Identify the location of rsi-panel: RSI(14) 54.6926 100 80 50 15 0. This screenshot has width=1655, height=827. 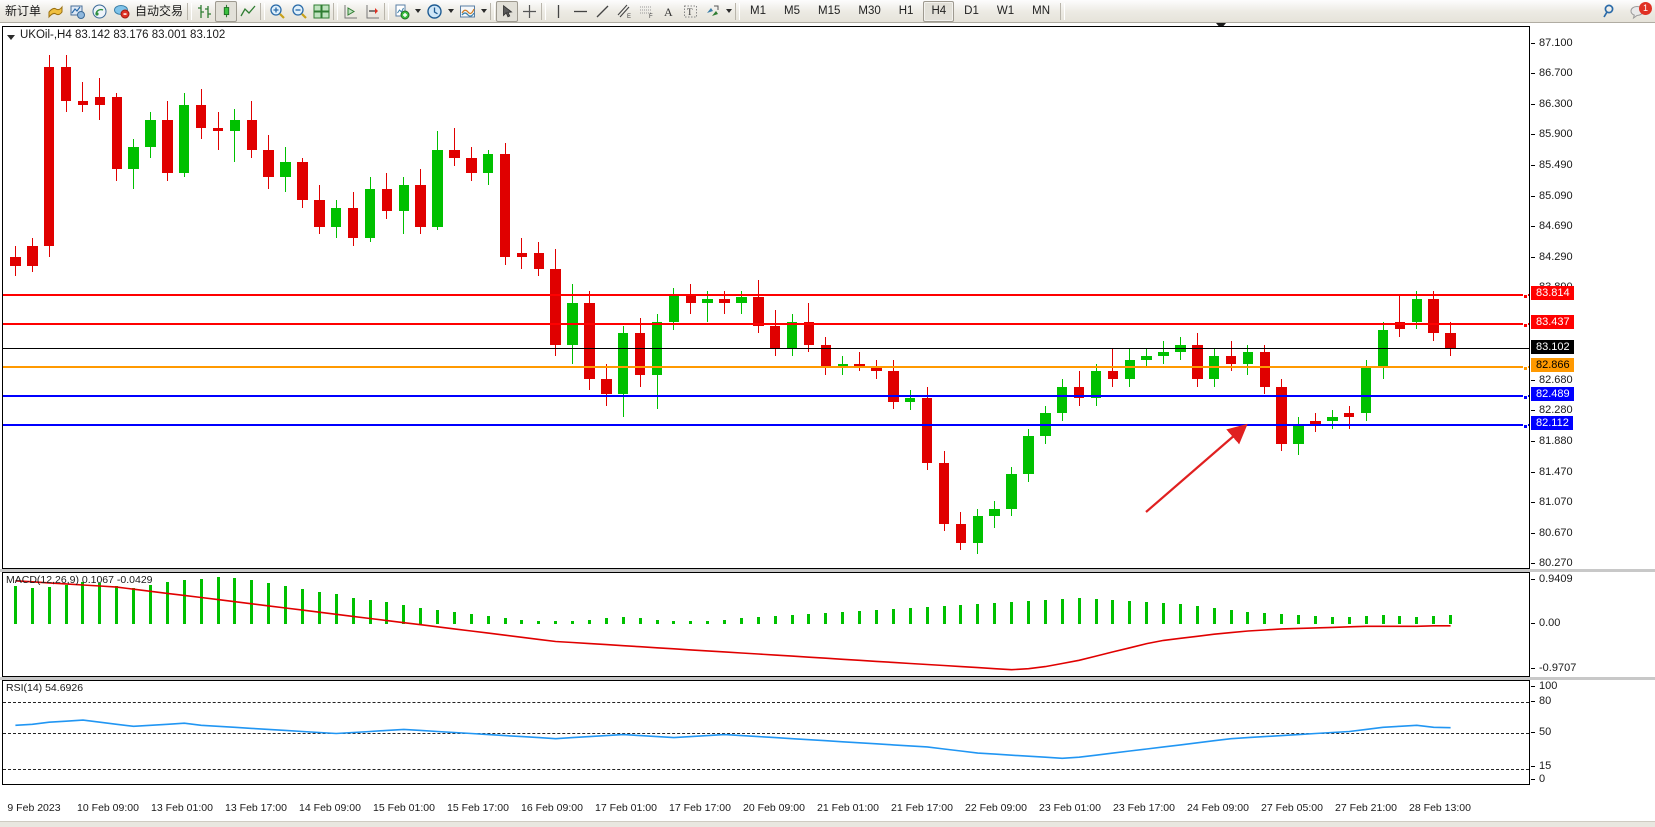
(827, 732).